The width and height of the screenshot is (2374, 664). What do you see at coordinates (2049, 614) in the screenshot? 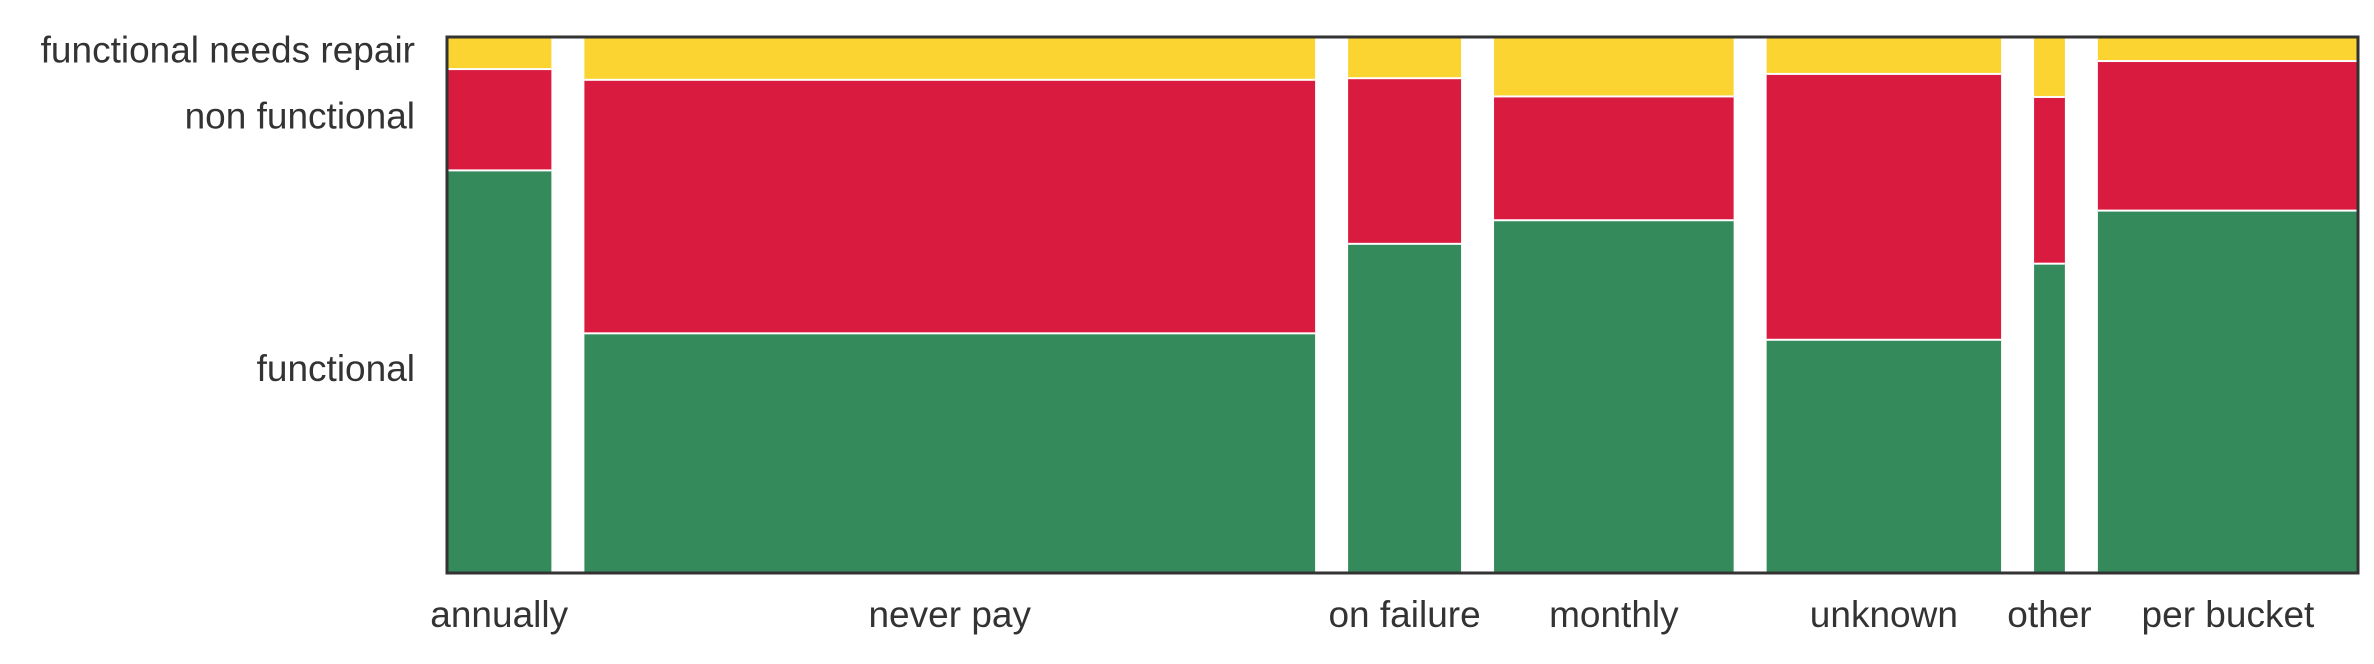
I see `x-tick-other: other` at bounding box center [2049, 614].